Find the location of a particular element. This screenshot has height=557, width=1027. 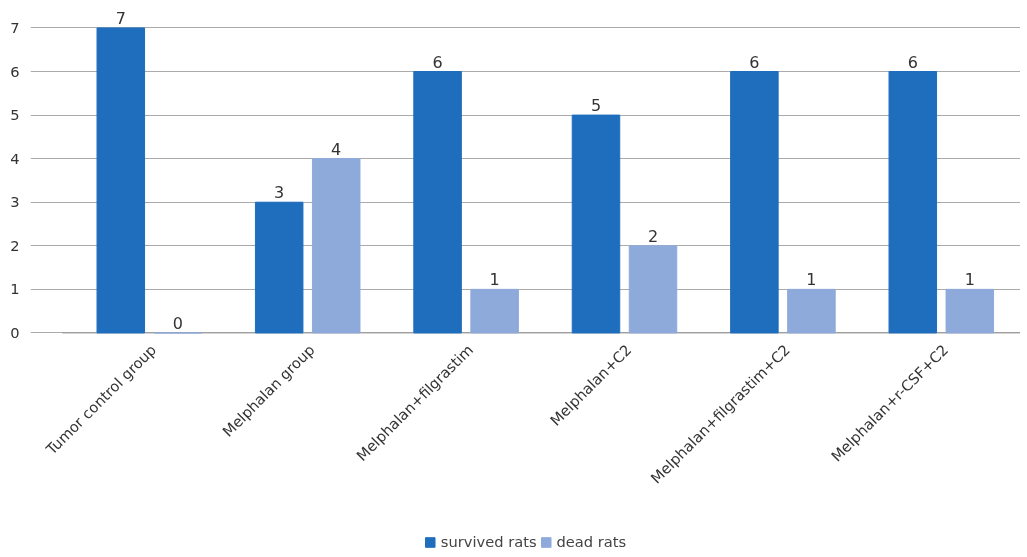

y-tick-label: 1 is located at coordinates (15, 289).